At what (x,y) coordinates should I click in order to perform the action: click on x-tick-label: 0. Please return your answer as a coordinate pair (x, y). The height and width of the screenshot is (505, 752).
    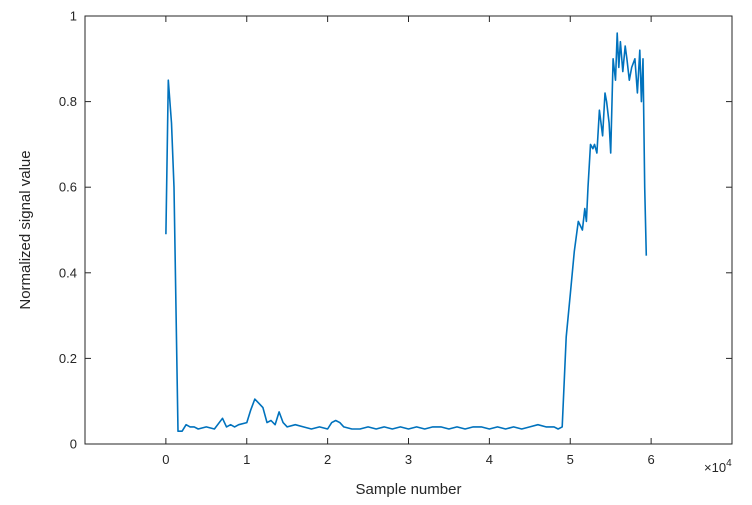
    Looking at the image, I should click on (165, 459).